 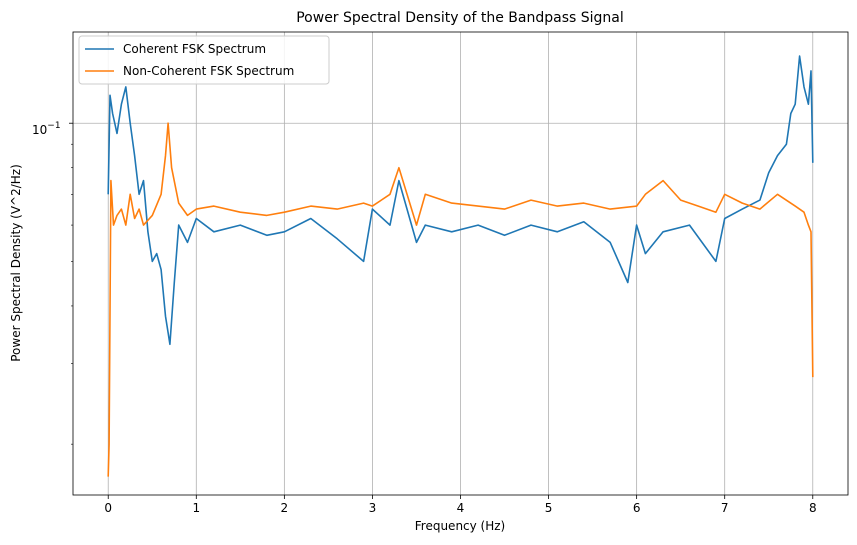 What do you see at coordinates (108, 508) in the screenshot?
I see `x-tick-label: 0` at bounding box center [108, 508].